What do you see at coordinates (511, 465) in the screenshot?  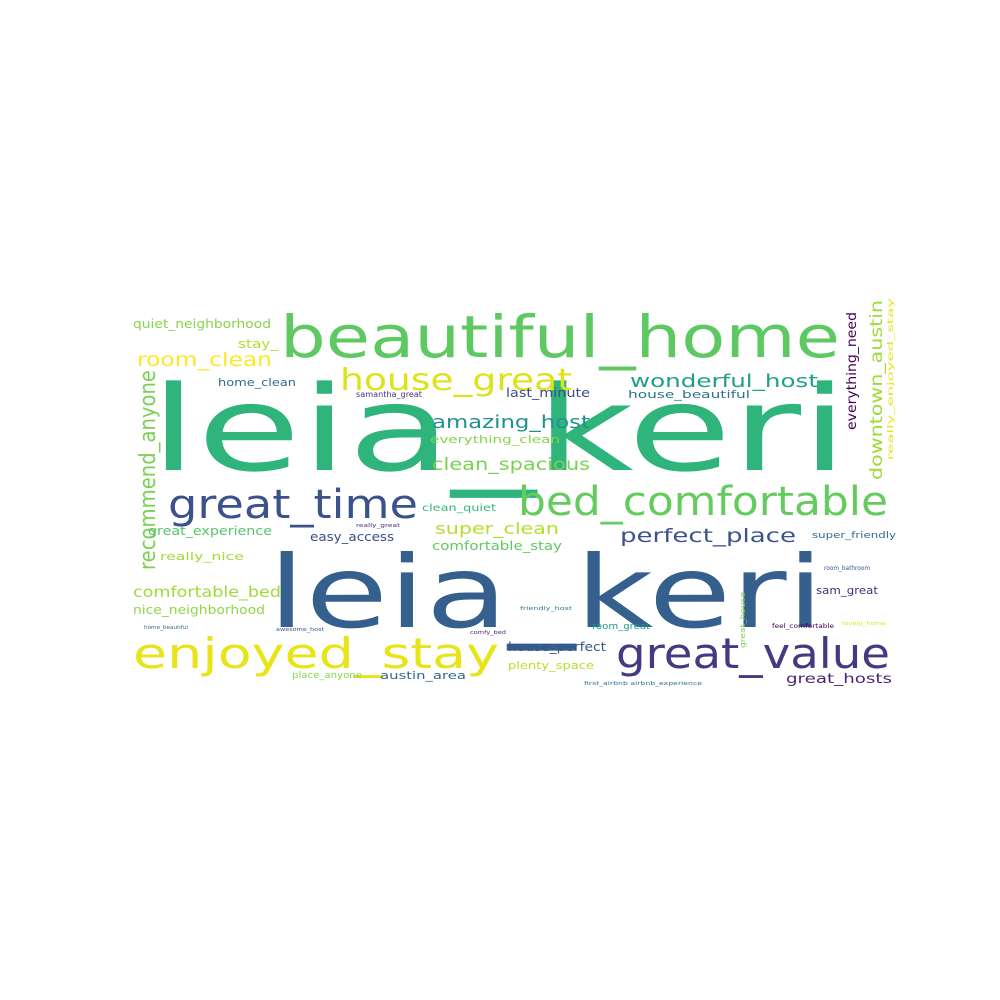 I see `word-clean-spacious-12: clean_spacious` at bounding box center [511, 465].